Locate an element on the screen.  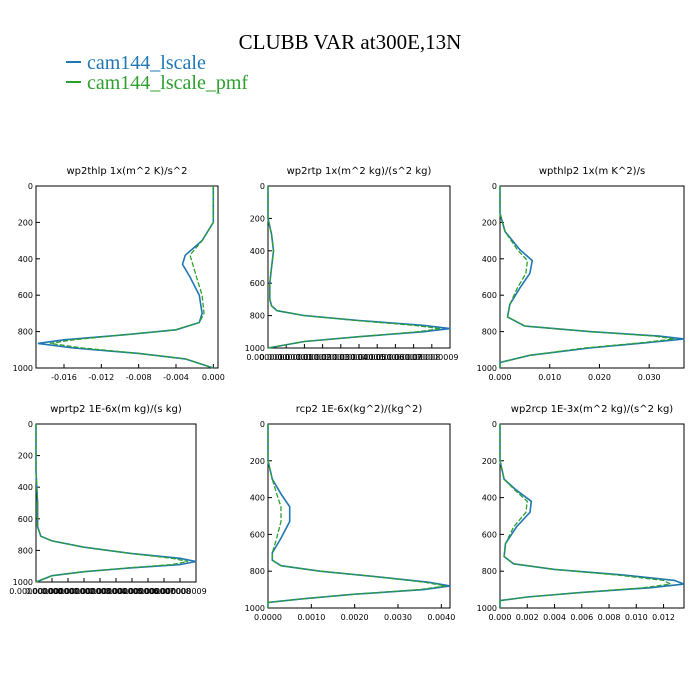
legend-label: cam144_lscale_pmf is located at coordinates (168, 83).